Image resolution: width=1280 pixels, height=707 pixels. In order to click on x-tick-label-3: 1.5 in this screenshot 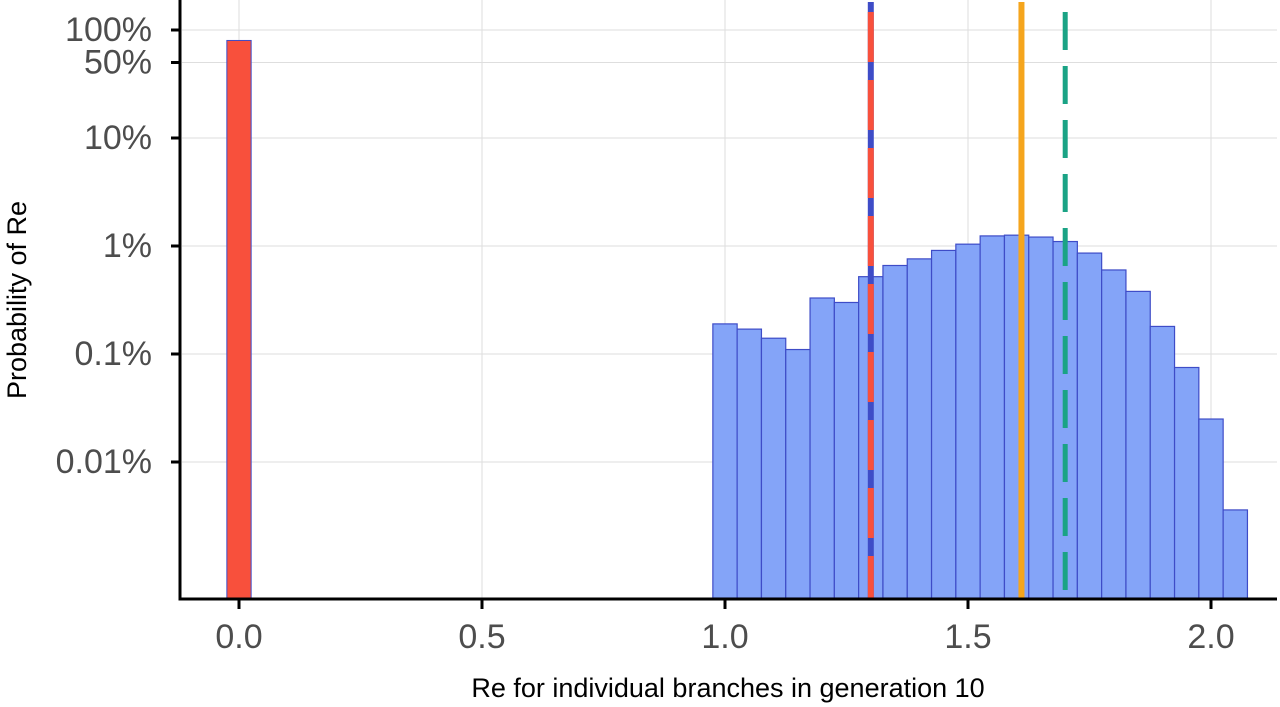, I will do `click(967, 637)`.